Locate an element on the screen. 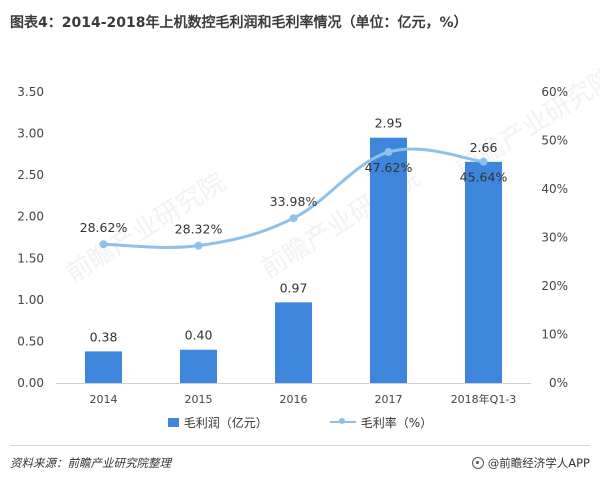 The width and height of the screenshot is (600, 481). y-left-tick-label: 1.50 is located at coordinates (30, 258).